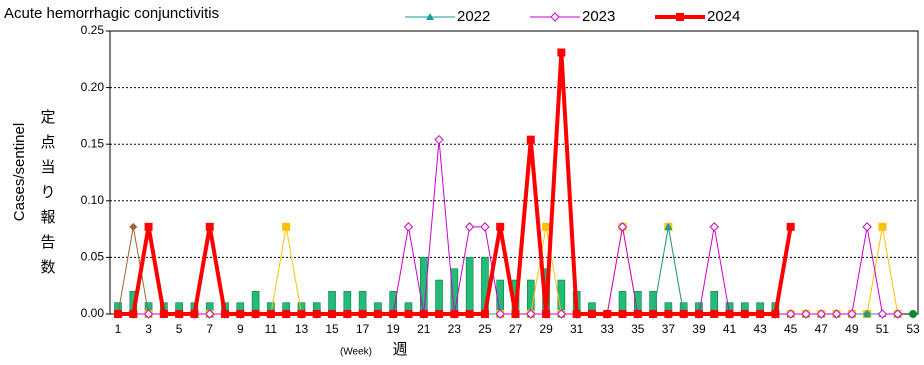  I want to click on x-tick-label: 7, so click(209, 329).